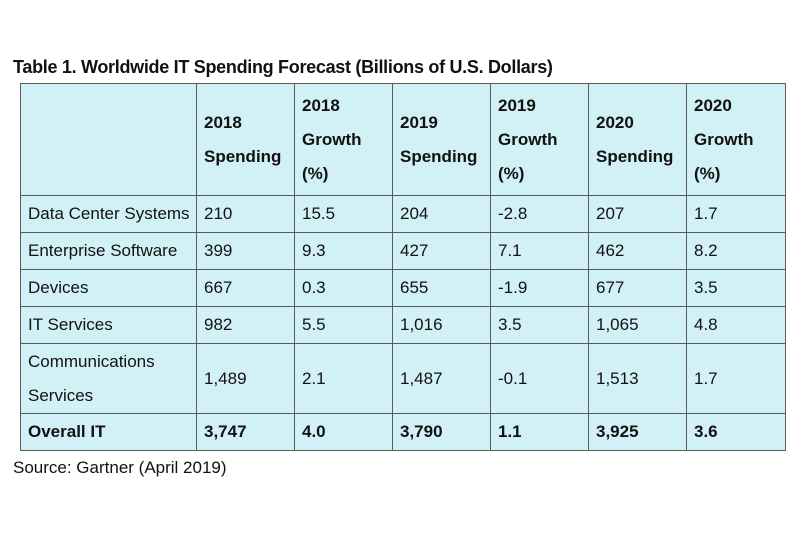 Image resolution: width=800 pixels, height=533 pixels. Describe the element at coordinates (441, 214) in the screenshot. I see `table-cell: 204` at that location.